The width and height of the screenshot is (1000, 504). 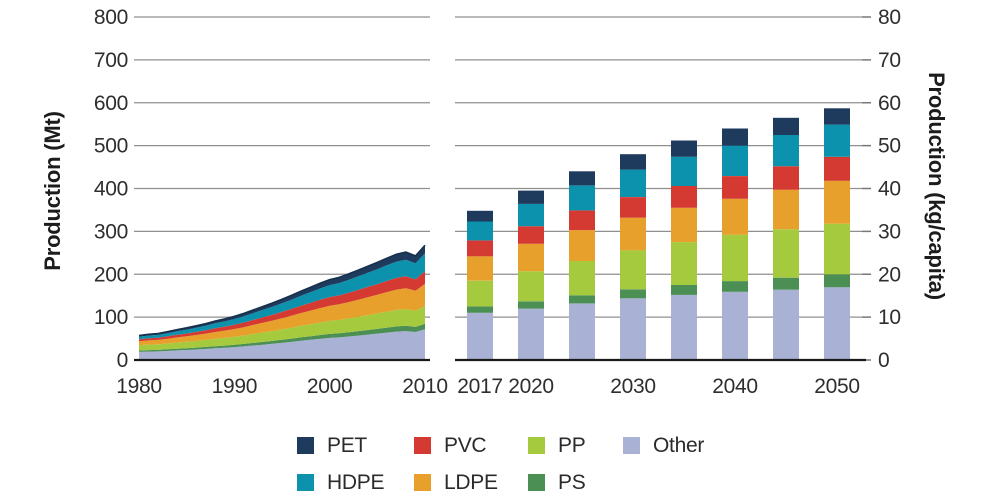 What do you see at coordinates (633, 234) in the screenshot?
I see `bar-2030-segment-ldpe` at bounding box center [633, 234].